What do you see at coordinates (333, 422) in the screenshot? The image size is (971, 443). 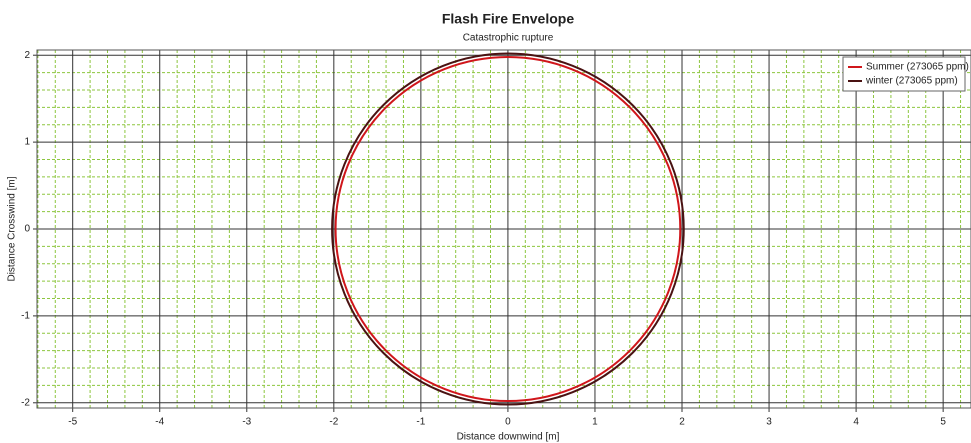 I see `x-tick-label: -2` at bounding box center [333, 422].